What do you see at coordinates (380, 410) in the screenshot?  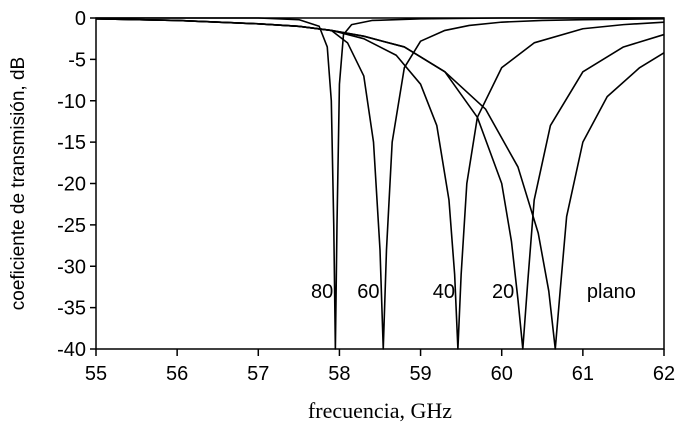 I see `x-axis-title: frecuencia, GHz` at bounding box center [380, 410].